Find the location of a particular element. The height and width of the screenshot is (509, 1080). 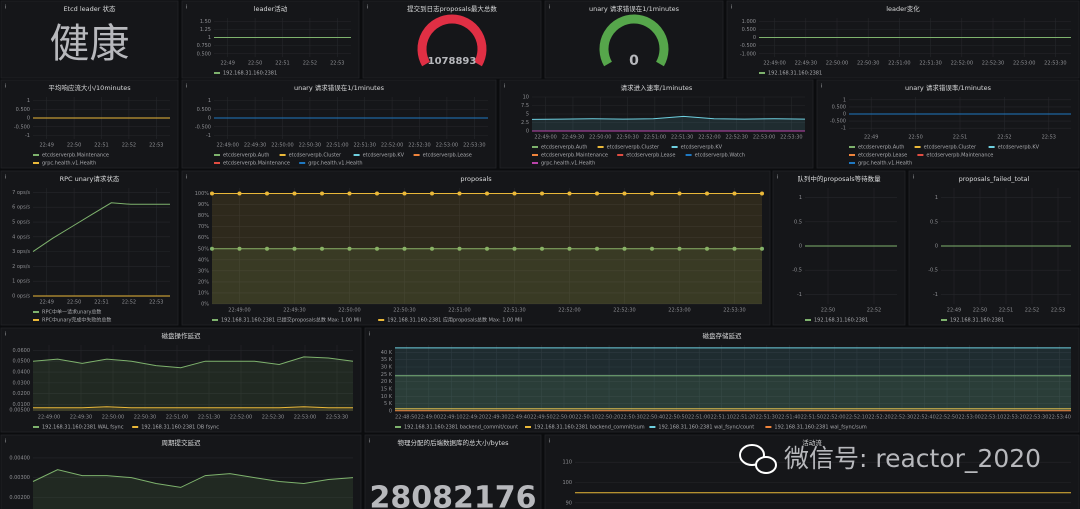

x-tick-label: 22:53 is located at coordinates (1049, 138).